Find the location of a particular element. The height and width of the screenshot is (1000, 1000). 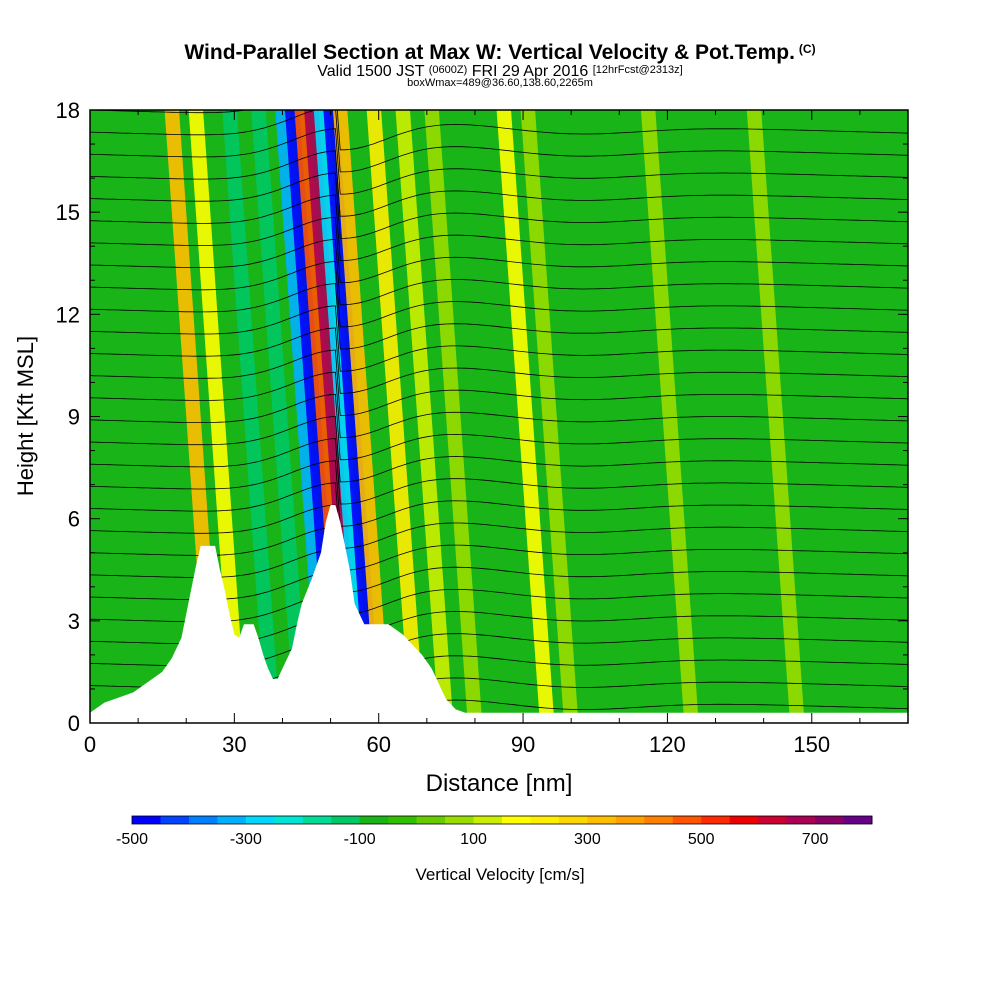

y-tick-label: 18 is located at coordinates (68, 110).